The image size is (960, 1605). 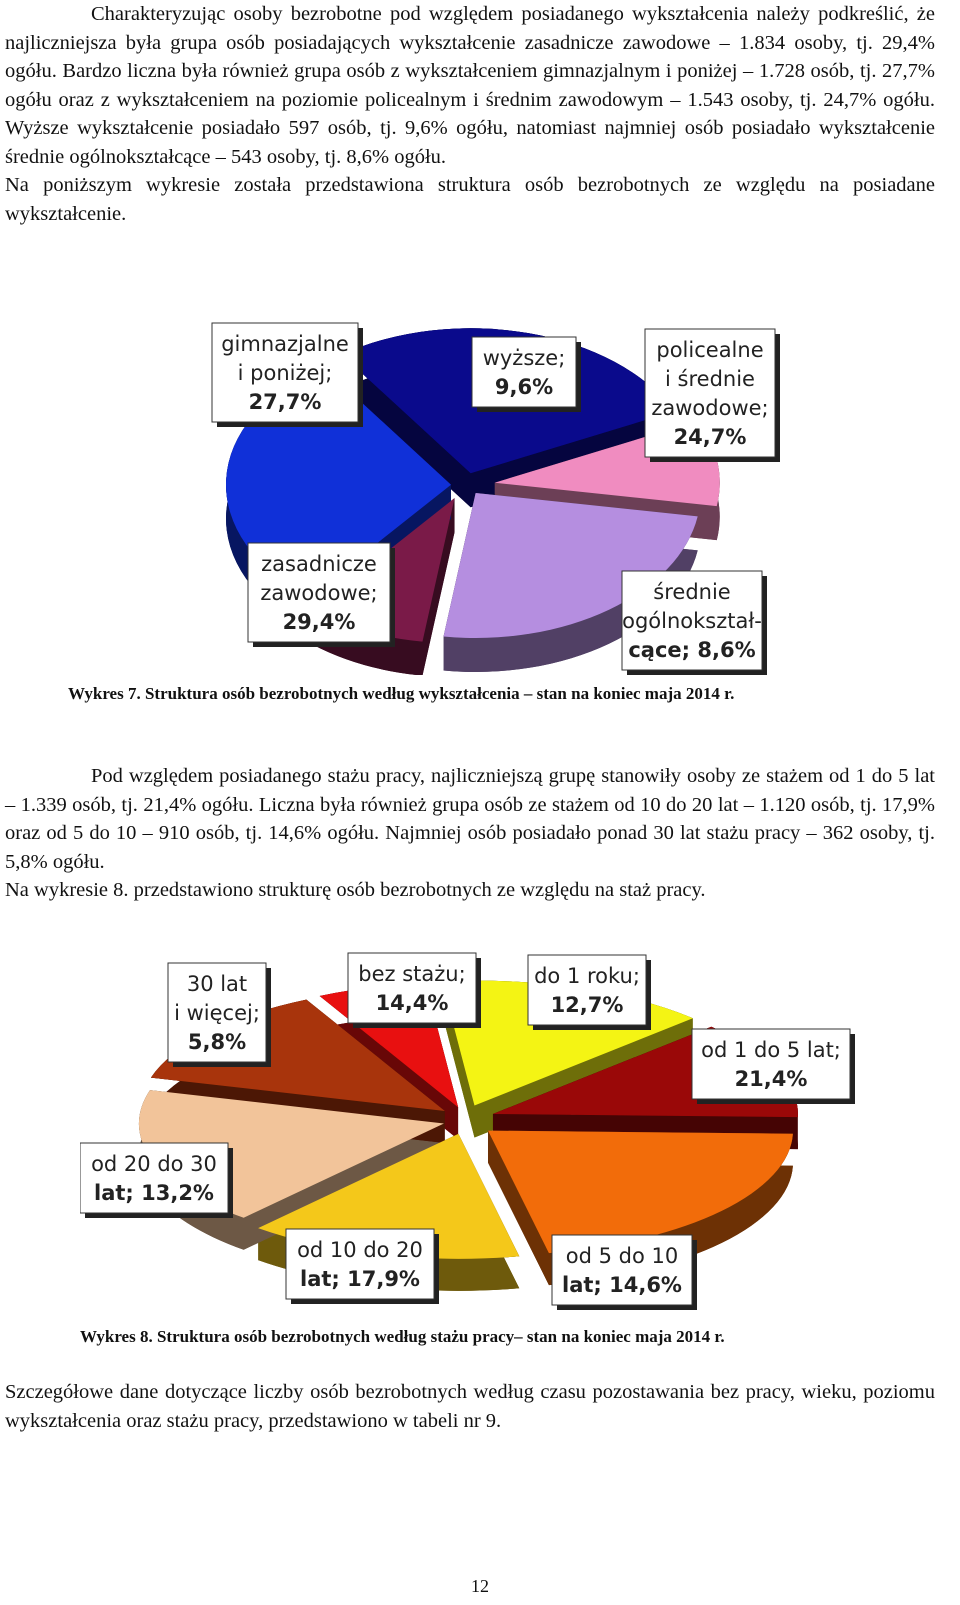 I want to click on staz-label-6: od 20 do 30 lat; 13,2%, so click(x=156, y=1180).